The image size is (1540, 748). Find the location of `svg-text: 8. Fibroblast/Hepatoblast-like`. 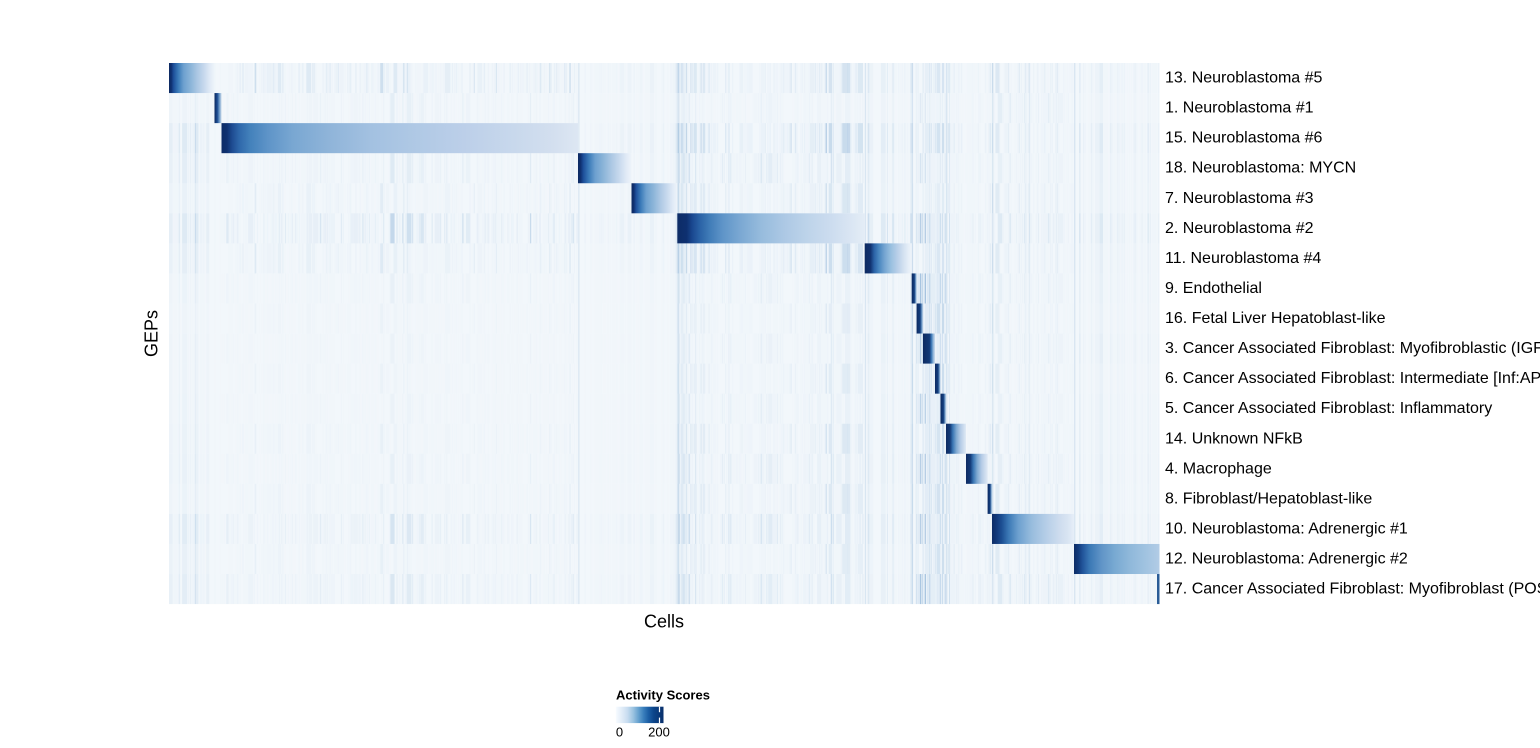

svg-text: 8. Fibroblast/Hepatoblast-like is located at coordinates (1268, 498).